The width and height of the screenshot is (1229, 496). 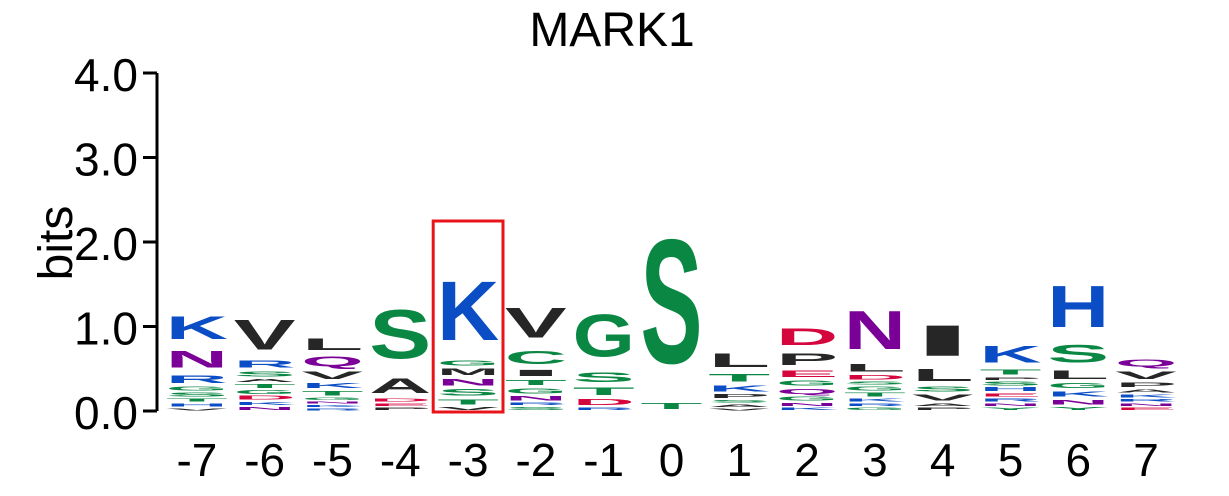 I want to click on y-axis-ticks: 0.0 1.0 2.0 3.0 4.0, so click(x=115, y=244).